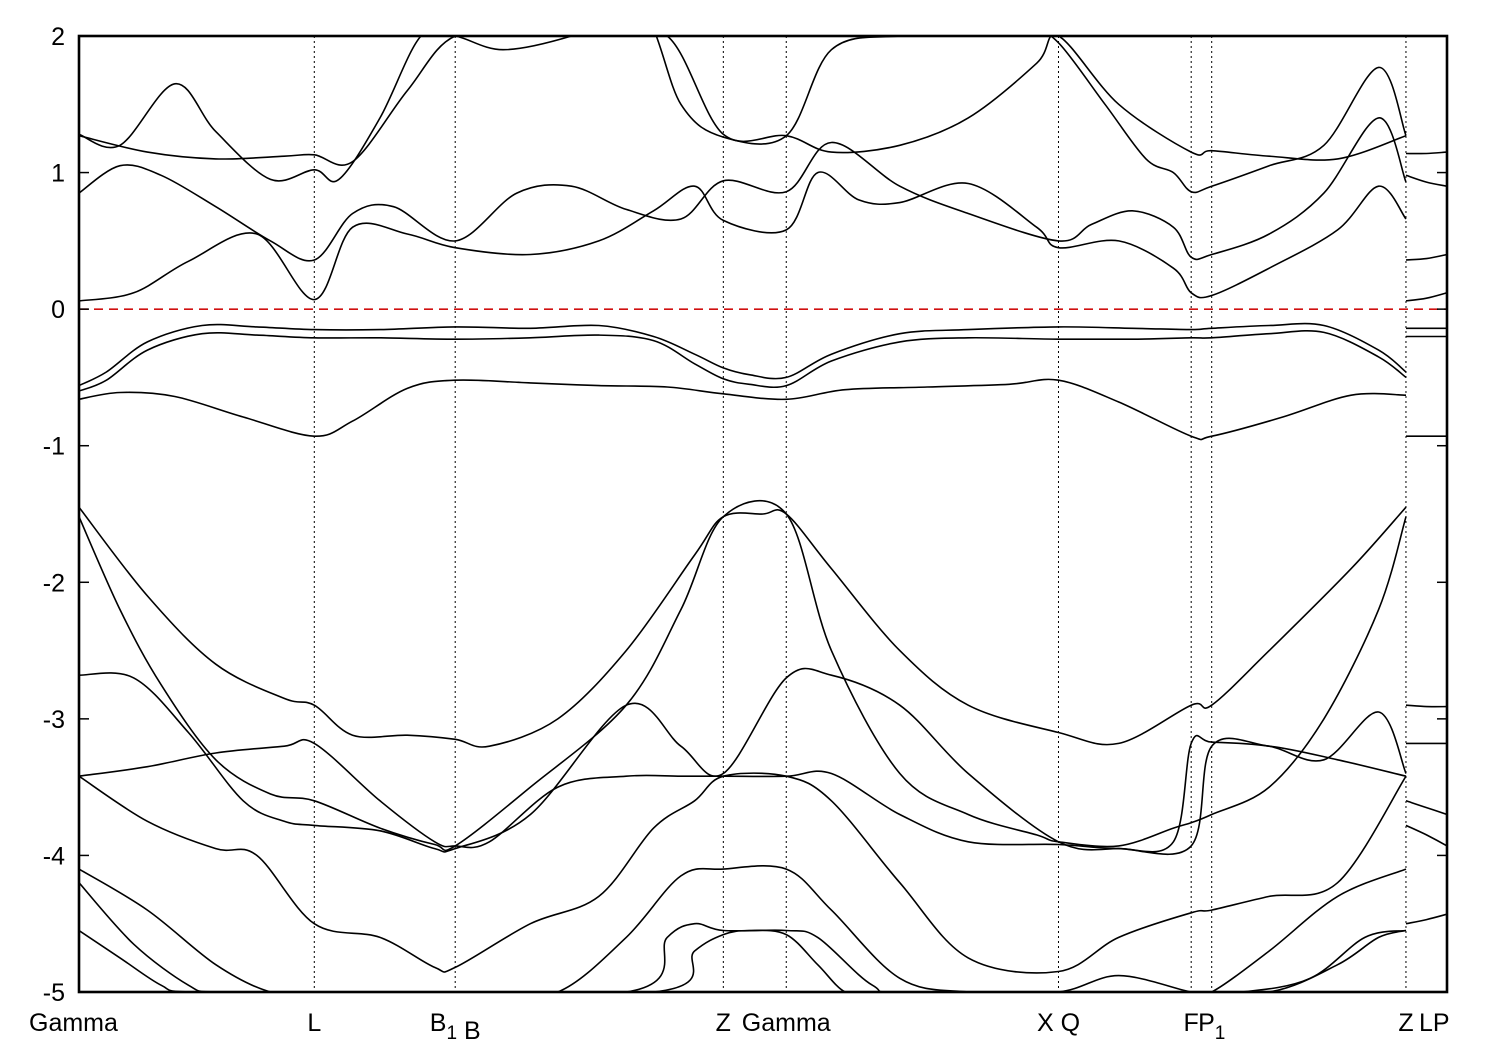 The image size is (1500, 1050). Describe the element at coordinates (54, 447) in the screenshot. I see `y-tick-label: -1` at that location.